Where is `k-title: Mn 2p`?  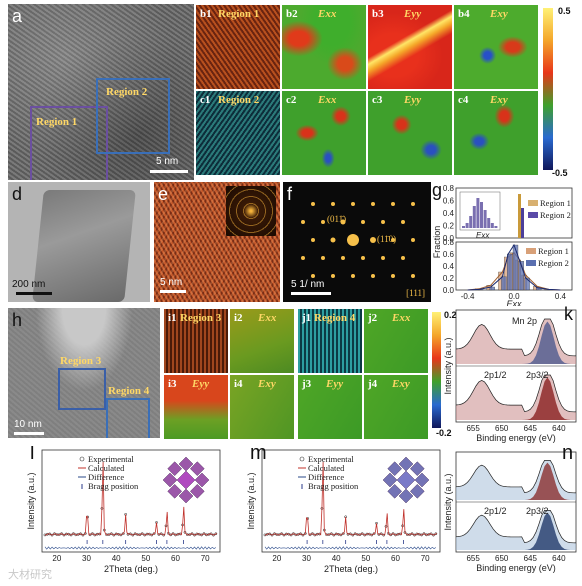
k-title: Mn 2p is located at coordinates (524, 321).